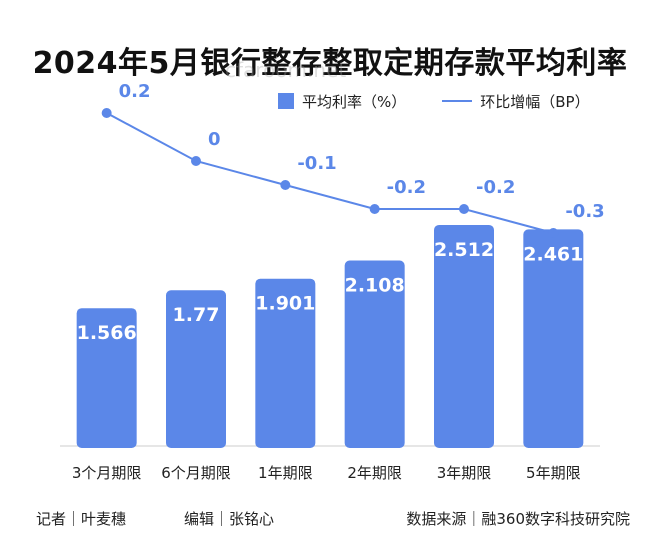 The height and width of the screenshot is (557, 660). I want to click on bar-label-1: 1.77, so click(196, 315).